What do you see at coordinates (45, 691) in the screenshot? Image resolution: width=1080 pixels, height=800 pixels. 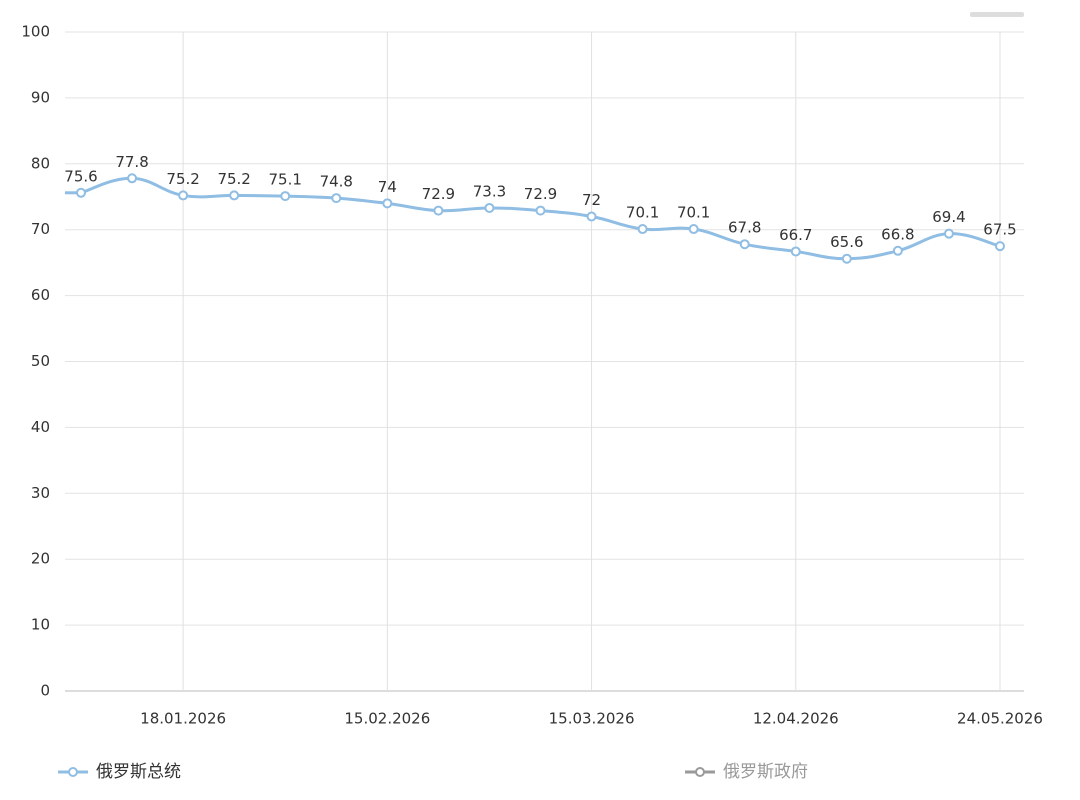 I see `y-tick-label: 0` at bounding box center [45, 691].